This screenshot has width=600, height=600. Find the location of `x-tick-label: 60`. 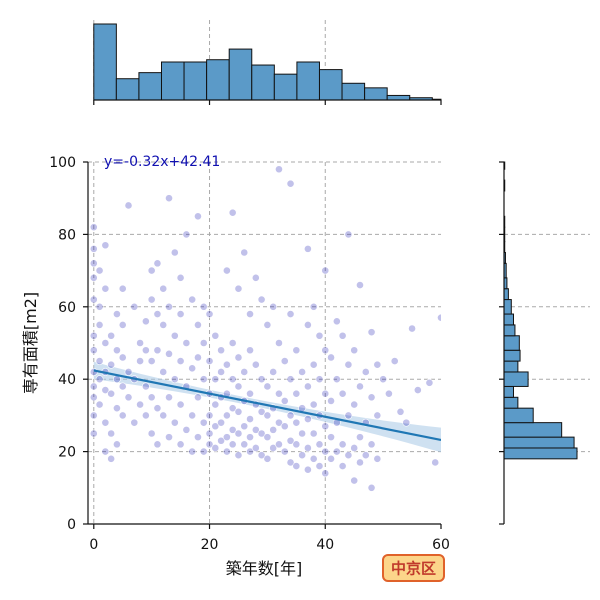

x-tick-label: 60 is located at coordinates (441, 545).